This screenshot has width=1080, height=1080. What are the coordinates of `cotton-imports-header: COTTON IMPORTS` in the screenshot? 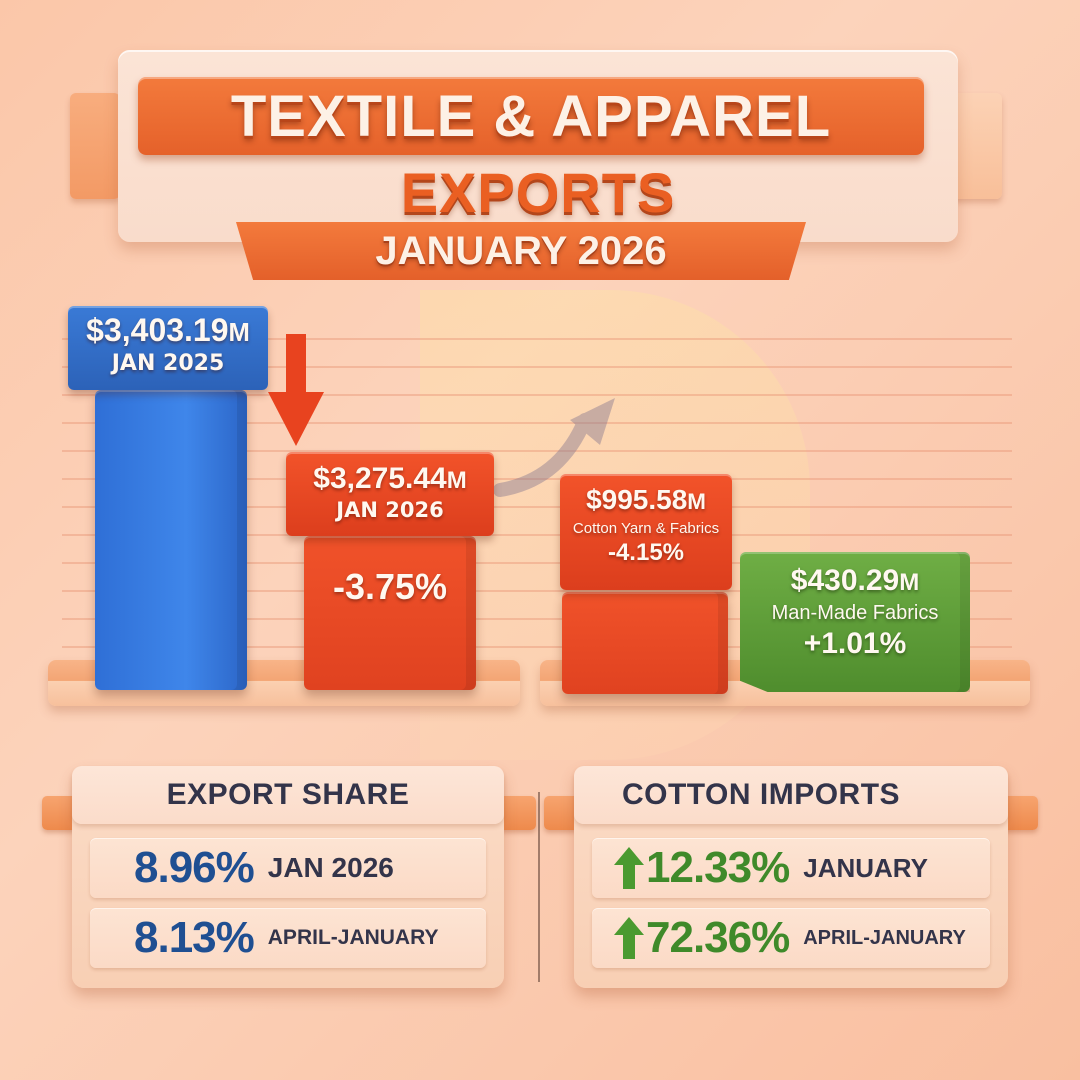 It's located at (791, 795).